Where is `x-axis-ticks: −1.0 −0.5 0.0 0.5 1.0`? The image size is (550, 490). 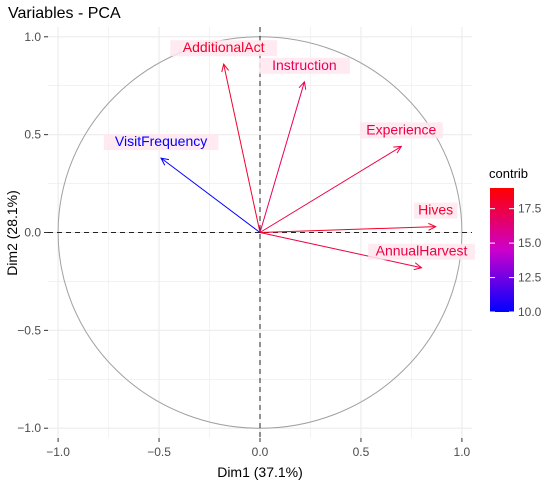 x-axis-ticks: −1.0 −0.5 0.0 0.5 1.0 is located at coordinates (258, 448).